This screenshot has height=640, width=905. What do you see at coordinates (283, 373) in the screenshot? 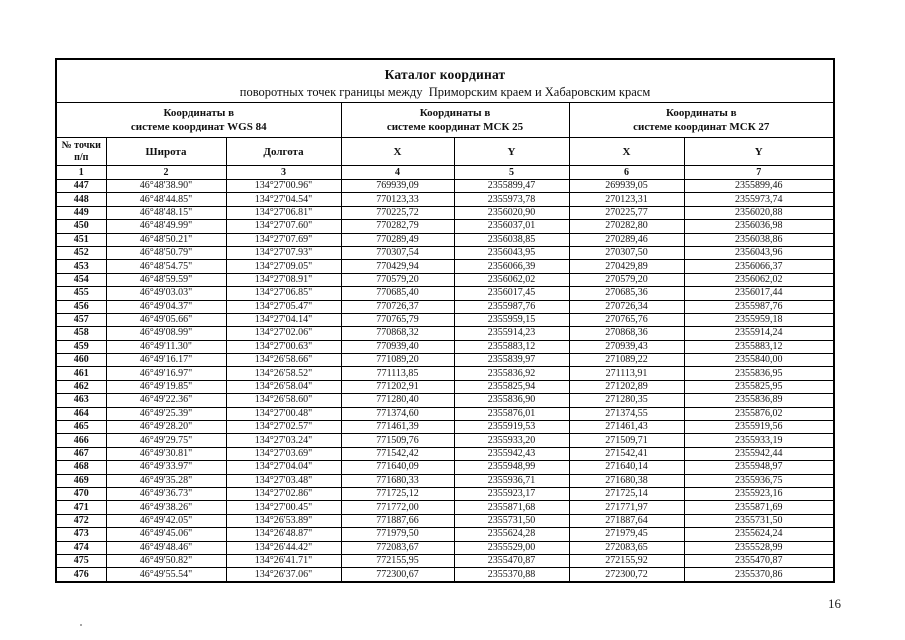
I see `coordinate-cell: 134°26'58.52"` at bounding box center [283, 373].